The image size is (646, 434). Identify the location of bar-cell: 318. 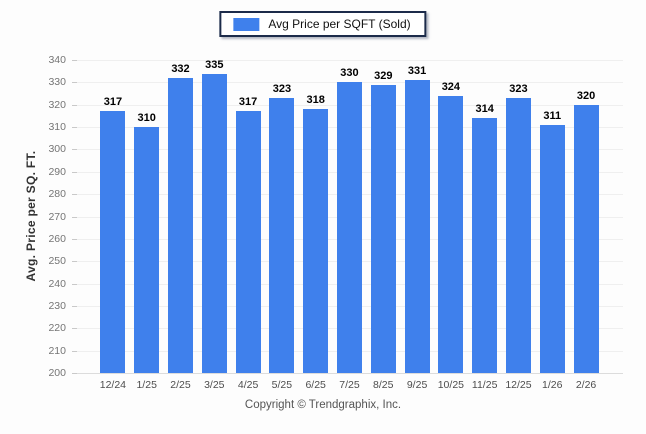
(316, 216).